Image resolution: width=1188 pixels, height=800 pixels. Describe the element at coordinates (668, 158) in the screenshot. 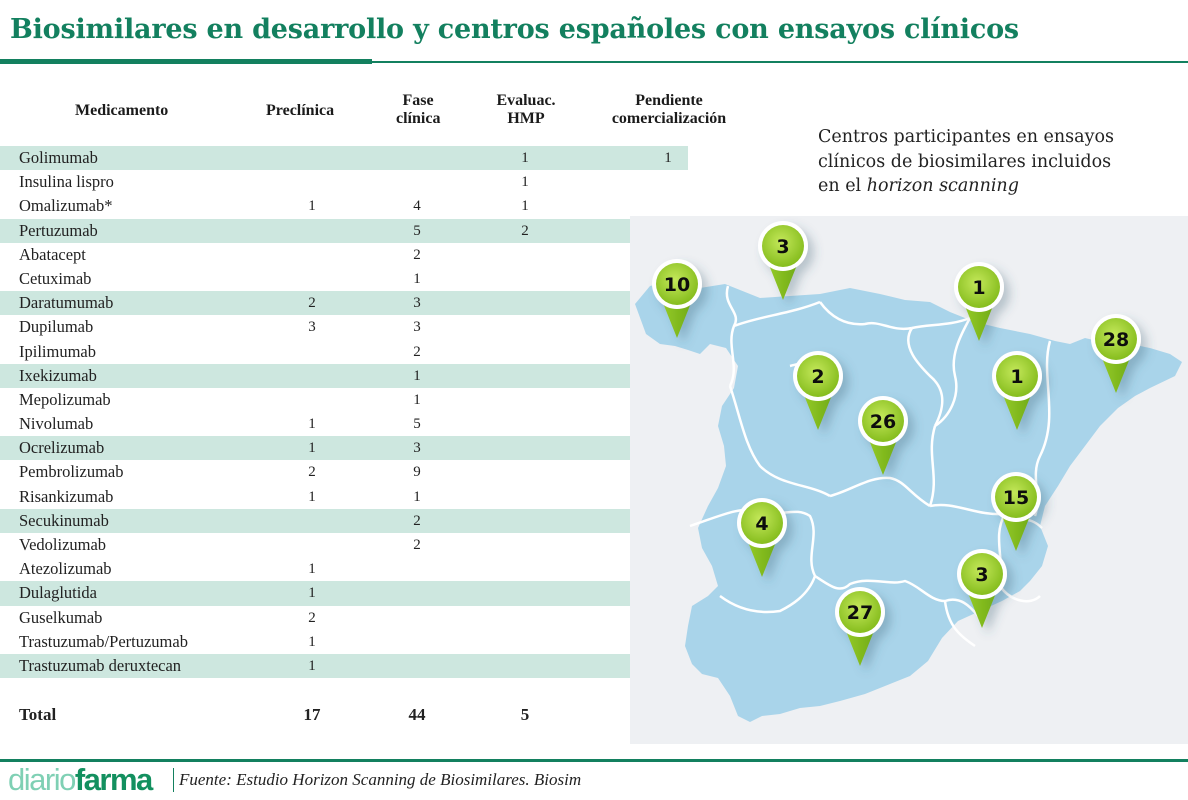

I see `cell-pendiente: 1` at that location.